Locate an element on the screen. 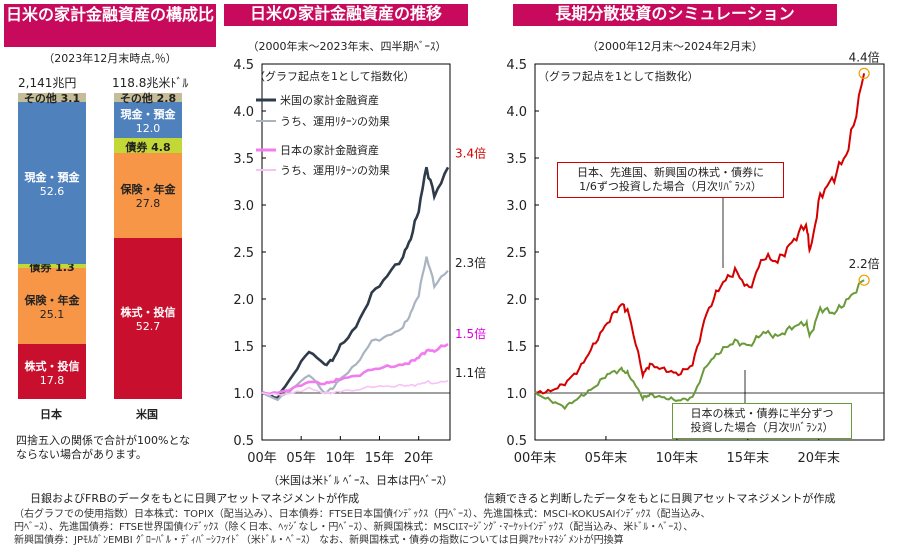 Image resolution: width=900 pixels, height=560 pixels. chart2-ylabel-2: 1.5 is located at coordinates (243, 347).